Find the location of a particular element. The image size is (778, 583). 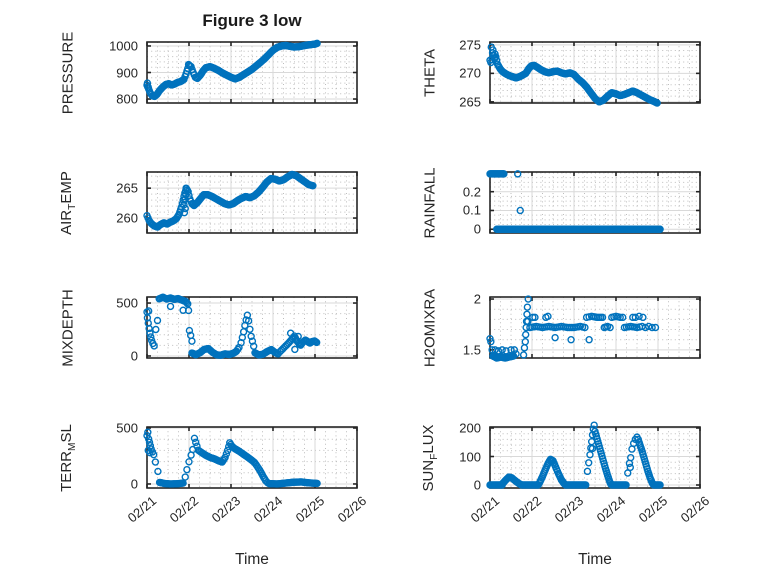

subplot-mixdepth is located at coordinates (250, 326).